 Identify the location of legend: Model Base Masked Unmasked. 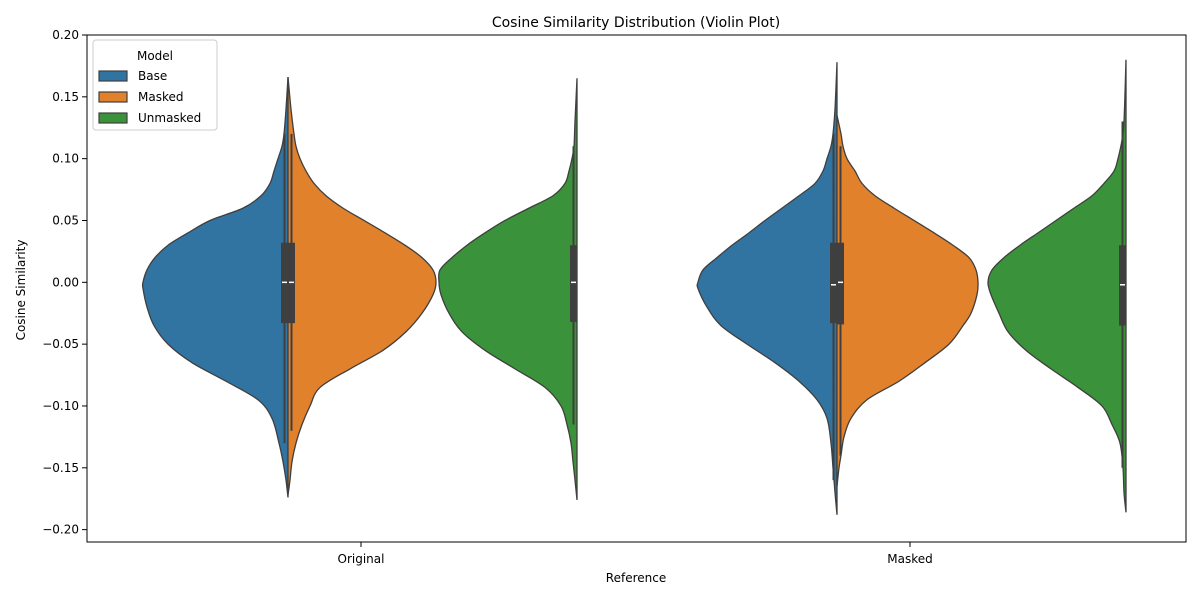
(155, 85).